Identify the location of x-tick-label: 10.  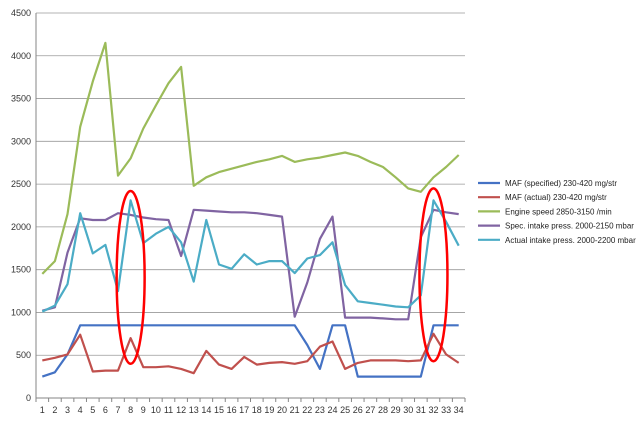
(156, 410).